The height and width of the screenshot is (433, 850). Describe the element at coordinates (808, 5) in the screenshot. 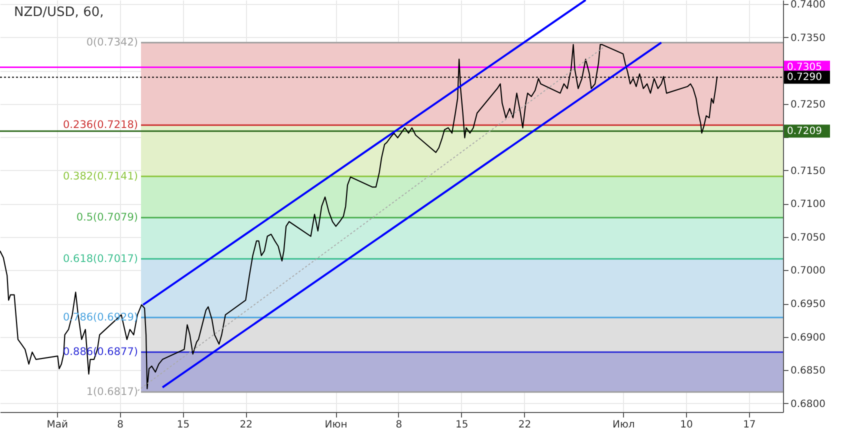

I see `y-tick-label: 0.7400` at that location.